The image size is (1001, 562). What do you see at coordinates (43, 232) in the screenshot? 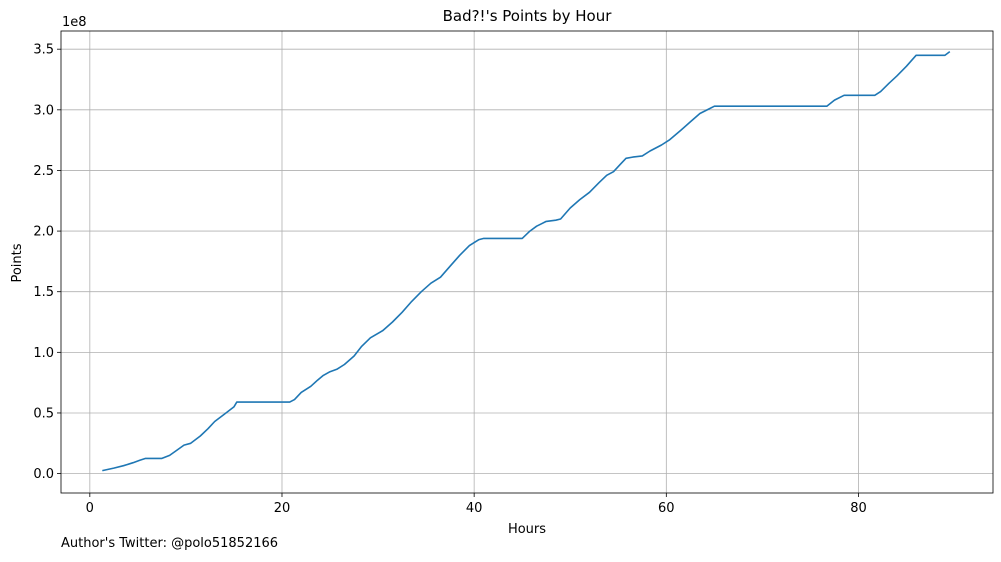
I see `y-tick-label: 2.0` at bounding box center [43, 232].